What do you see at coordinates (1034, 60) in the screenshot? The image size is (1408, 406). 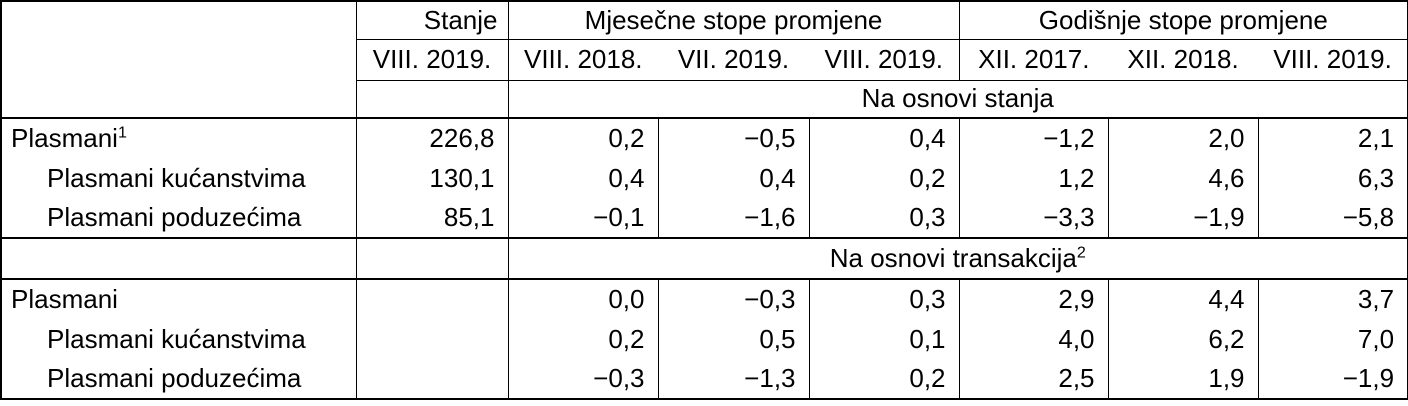 I see `column-header-annual-1: XII. 2017.` at bounding box center [1034, 60].